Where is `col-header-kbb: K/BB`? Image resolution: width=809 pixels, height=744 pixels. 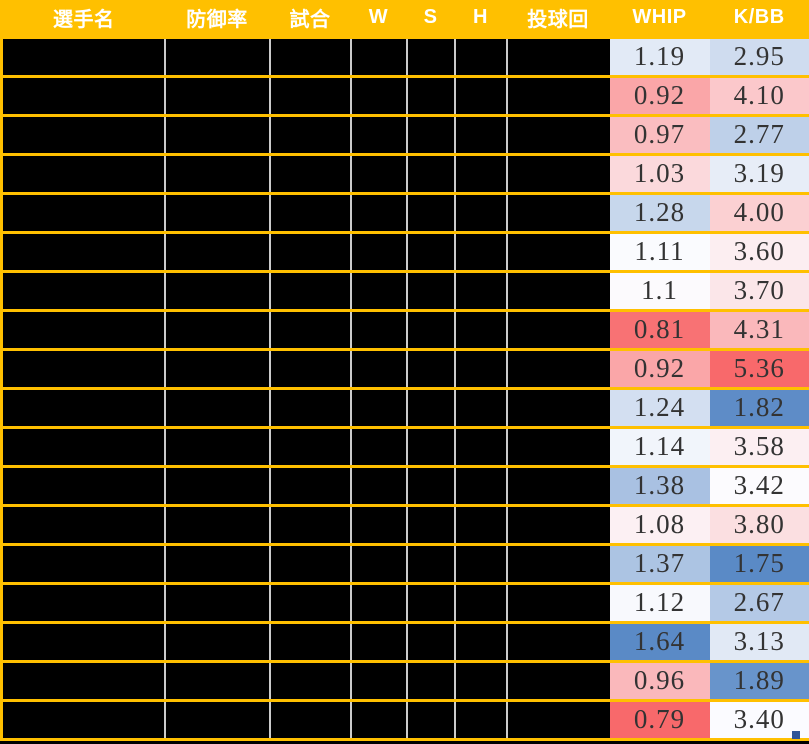 col-header-kbb: K/BB is located at coordinates (759, 19).